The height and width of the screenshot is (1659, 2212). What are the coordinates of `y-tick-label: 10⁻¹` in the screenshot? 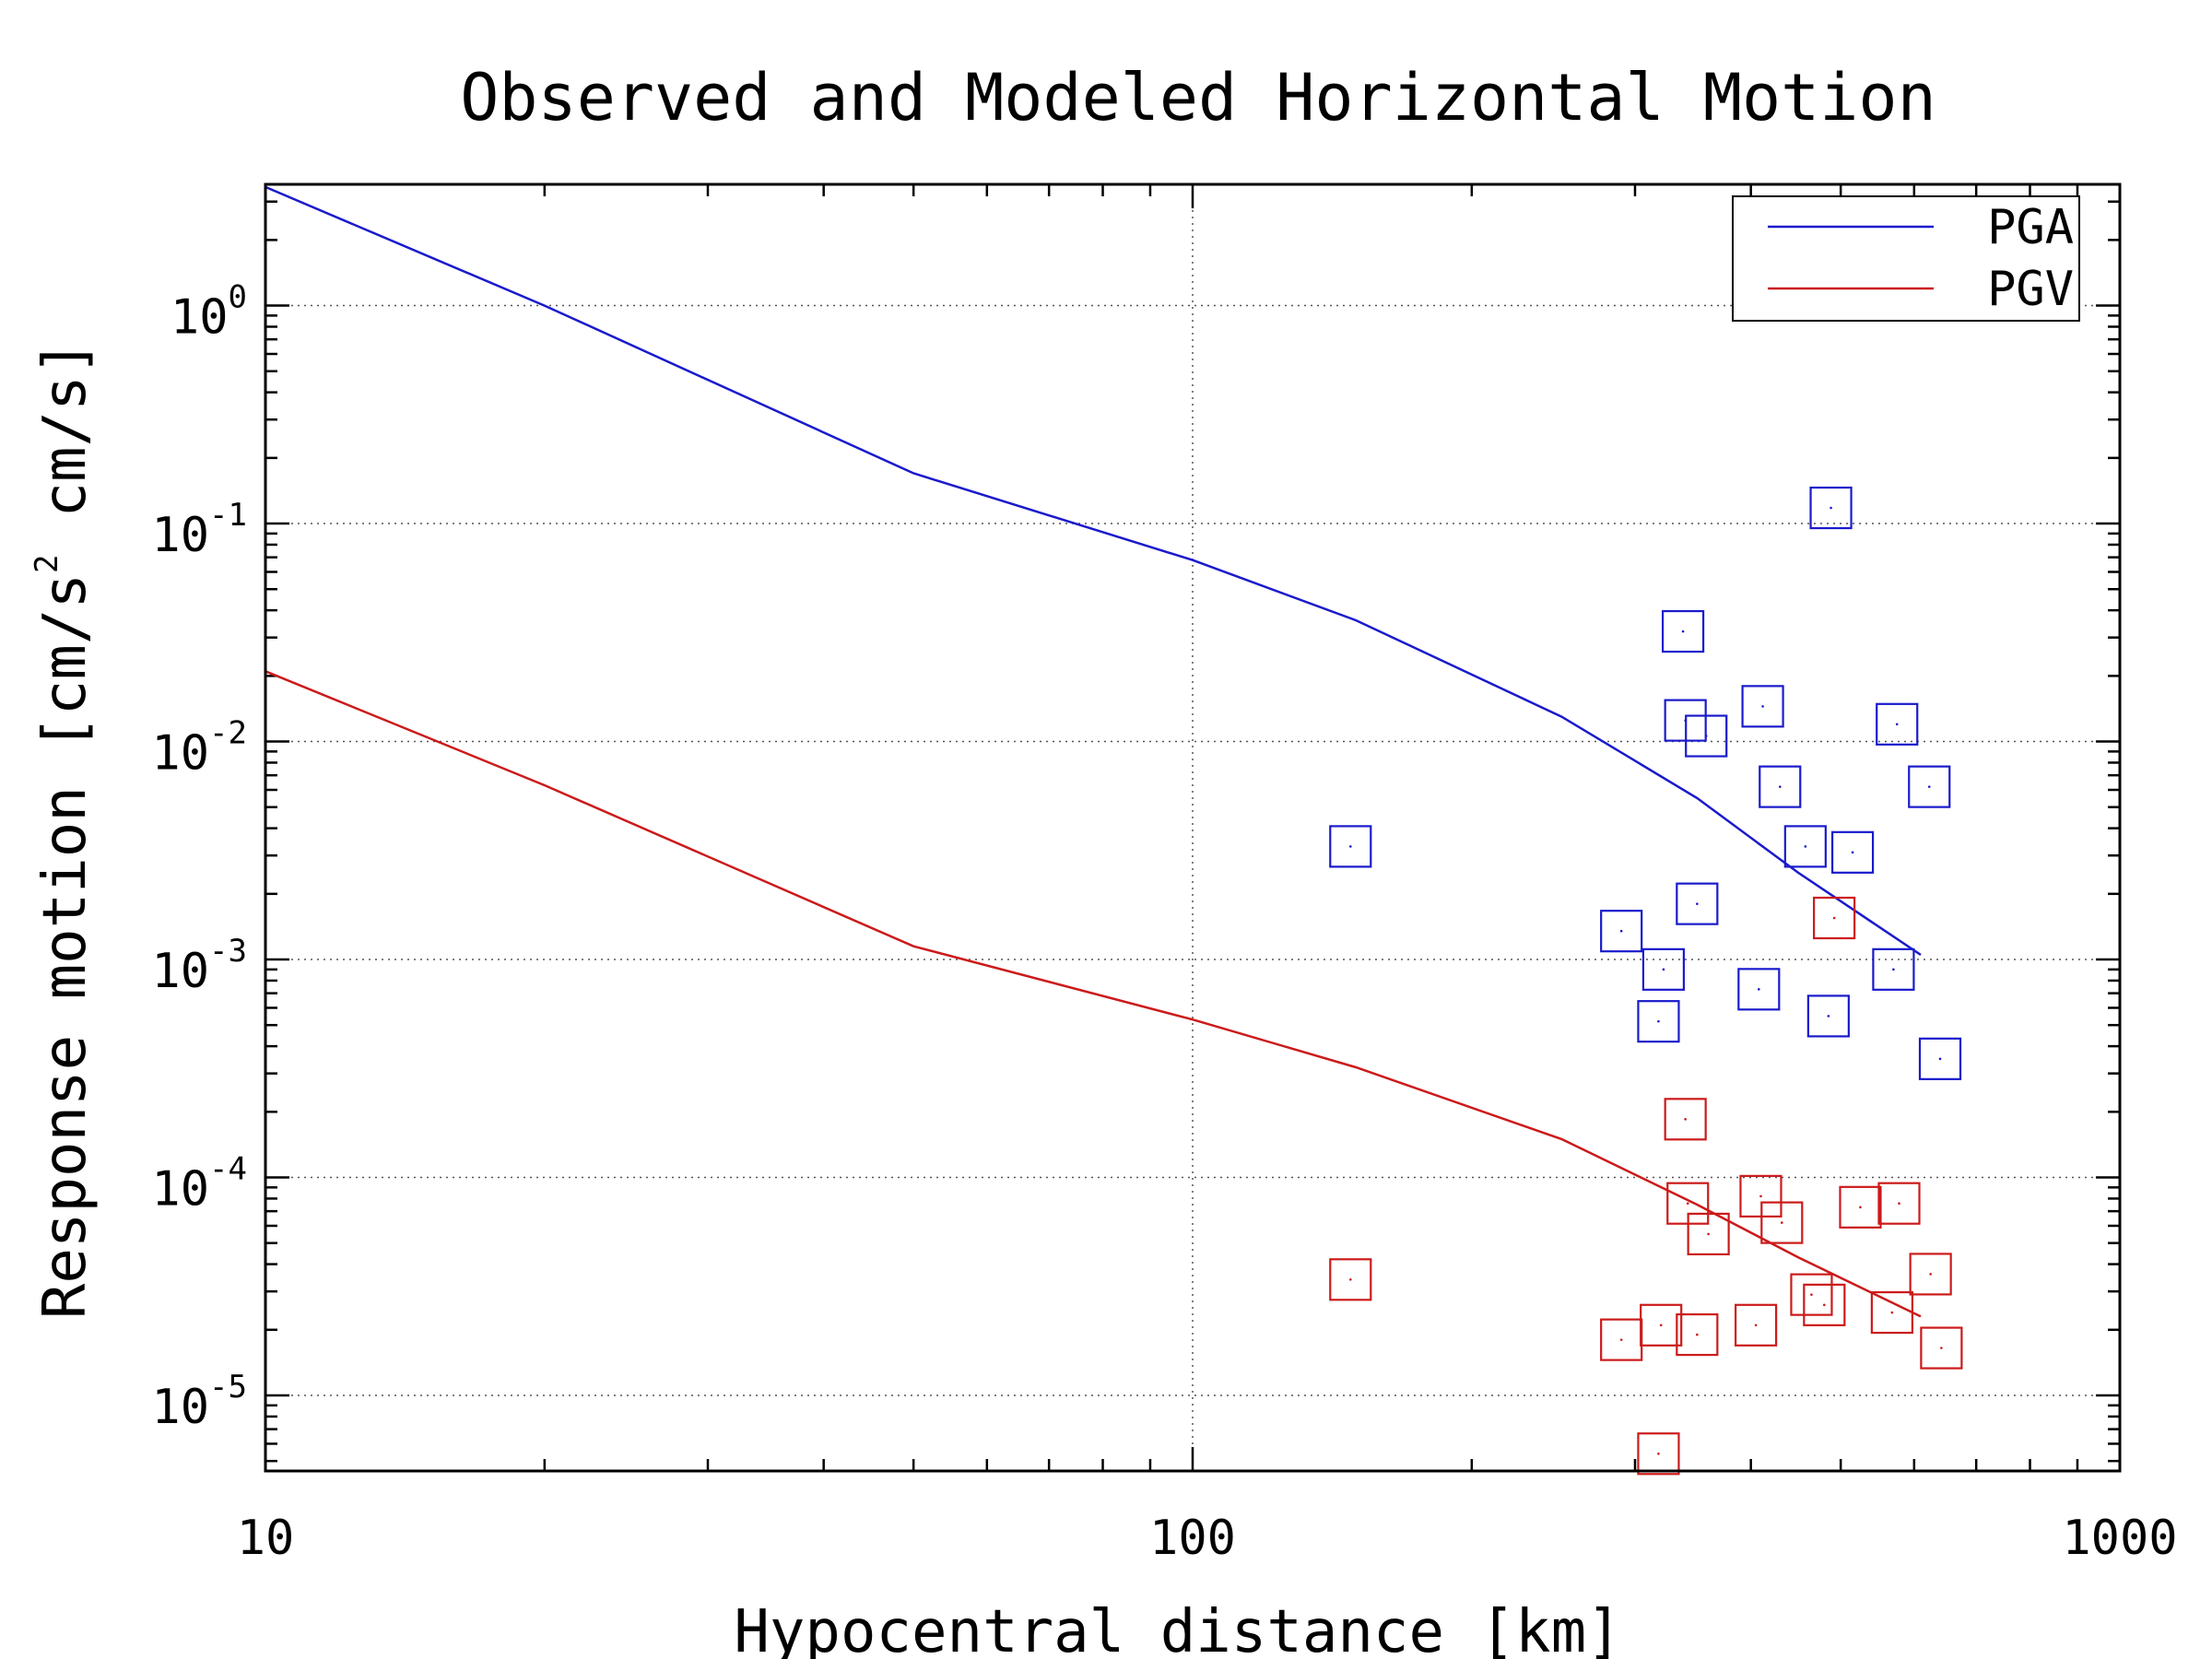 It's located at (199, 530).